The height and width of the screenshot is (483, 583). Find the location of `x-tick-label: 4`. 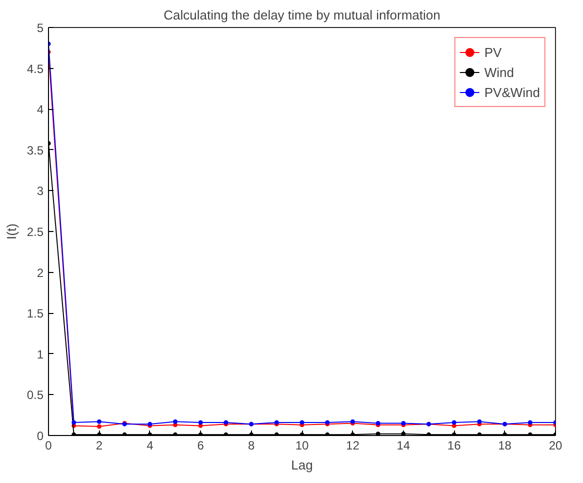

x-tick-label: 4 is located at coordinates (150, 445).